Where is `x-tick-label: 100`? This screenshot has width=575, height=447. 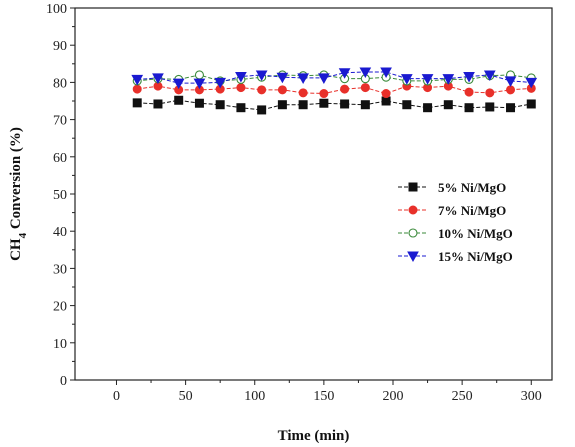
x-tick-label: 100 is located at coordinates (254, 396).